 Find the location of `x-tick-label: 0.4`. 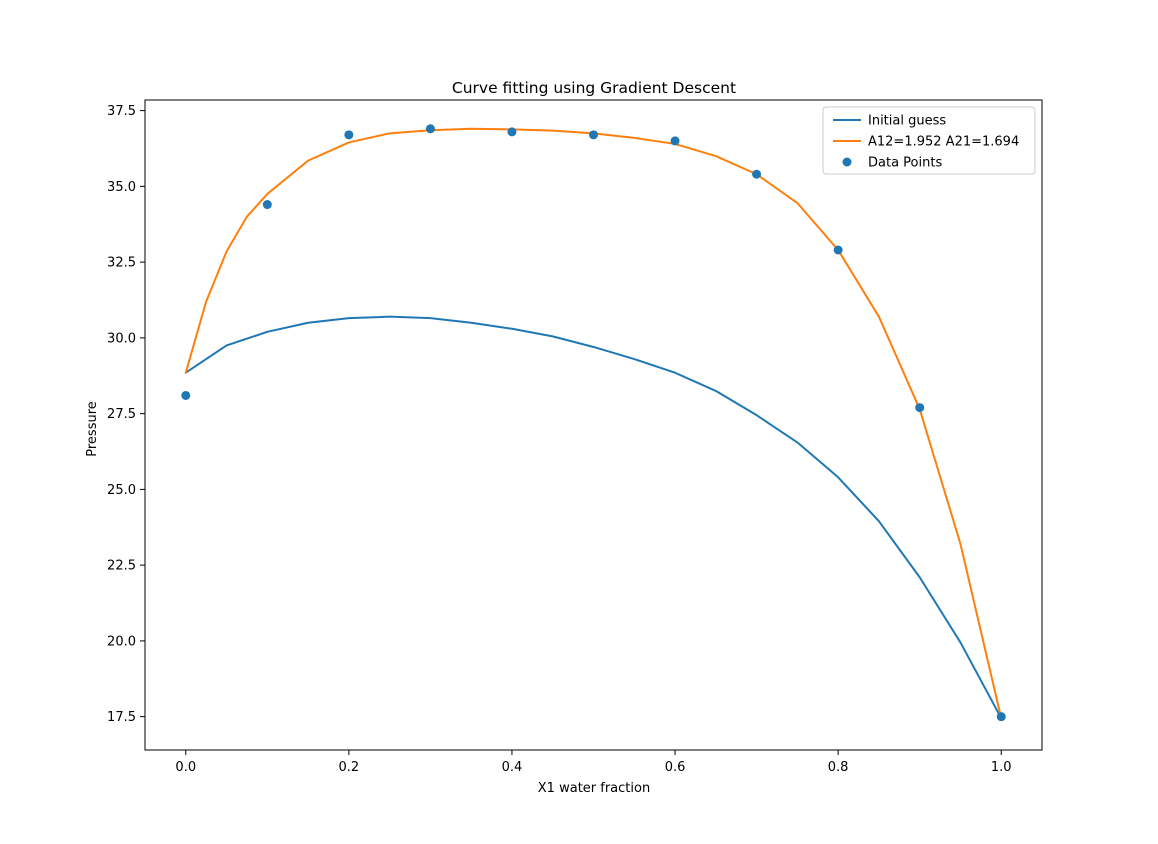

x-tick-label: 0.4 is located at coordinates (512, 767).